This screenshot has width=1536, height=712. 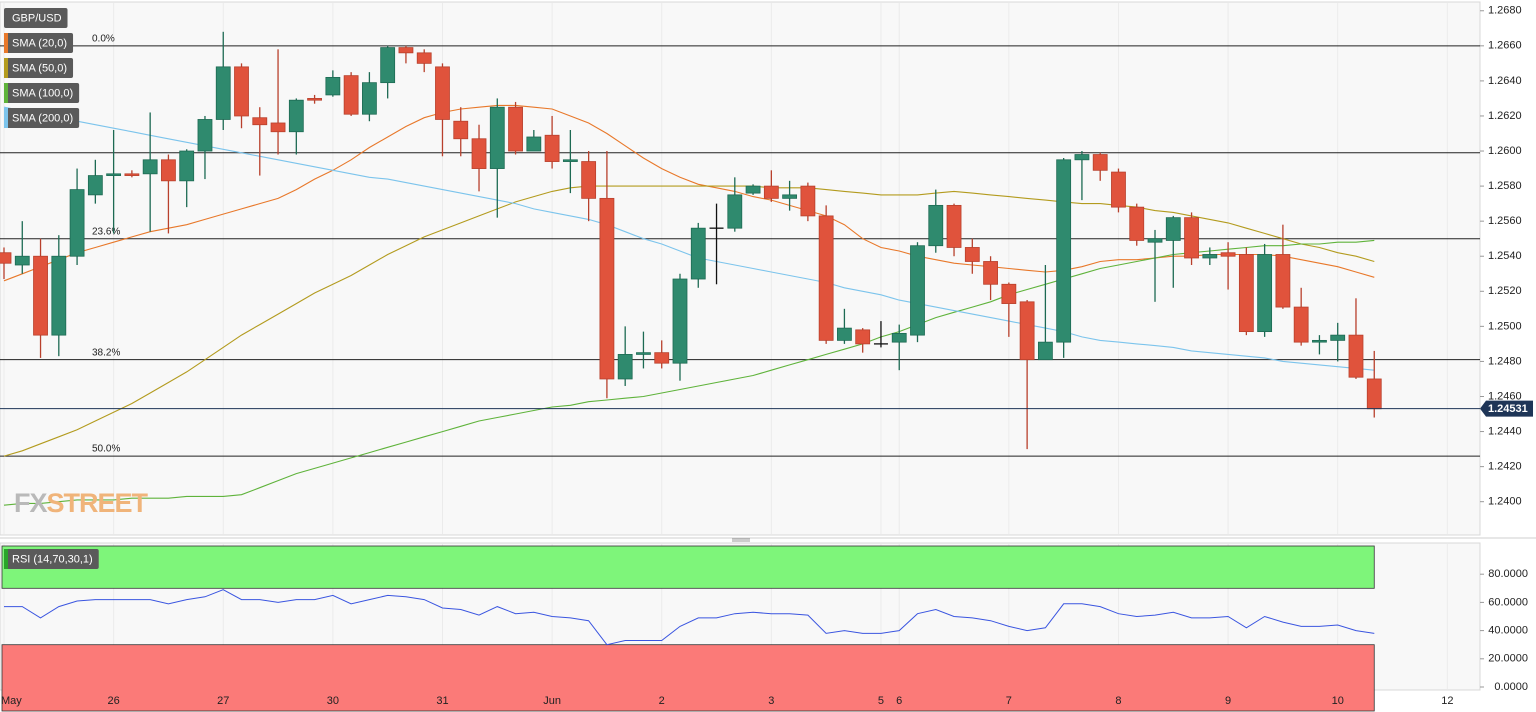 What do you see at coordinates (1505, 502) in the screenshot?
I see `y-tick-label: 1.2400` at bounding box center [1505, 502].